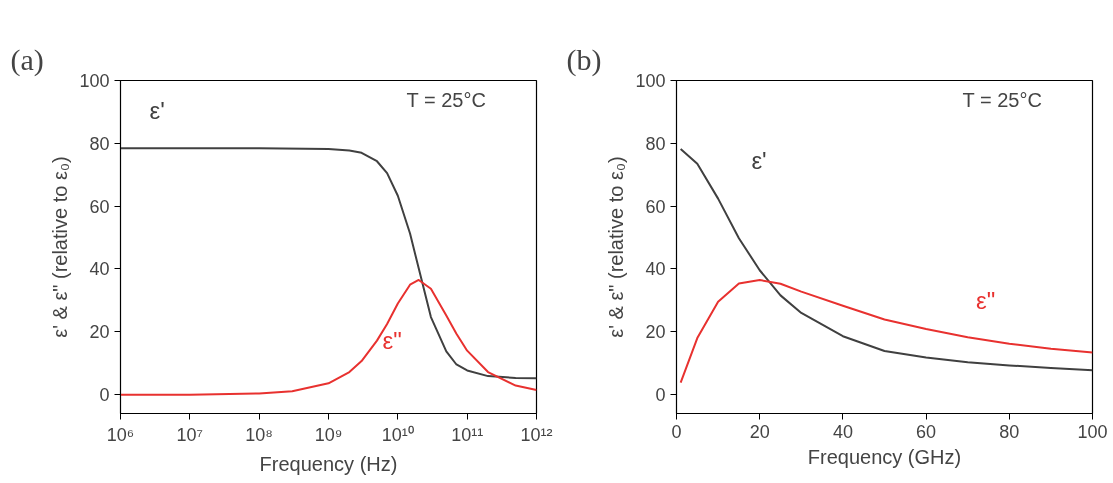 This screenshot has height=483, width=1113. I want to click on x-tick-label: 10⁶, so click(120, 434).